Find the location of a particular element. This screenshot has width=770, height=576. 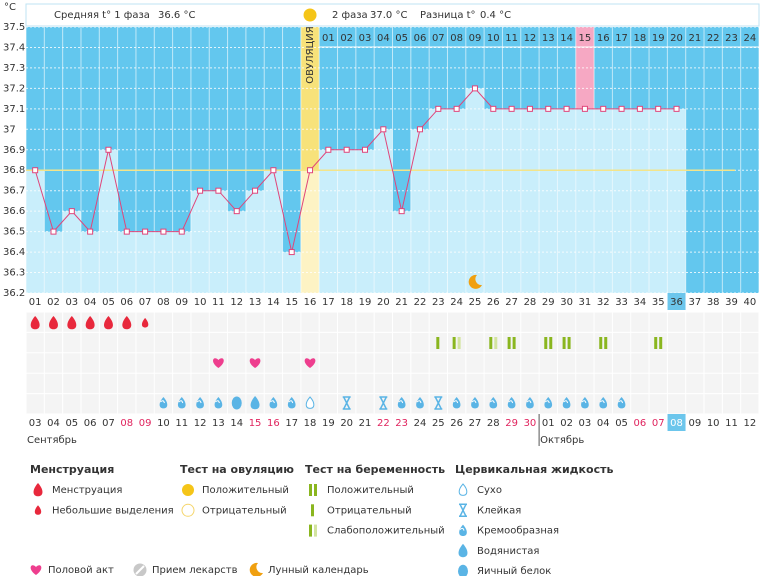

phase2-day: 04 is located at coordinates (383, 38).